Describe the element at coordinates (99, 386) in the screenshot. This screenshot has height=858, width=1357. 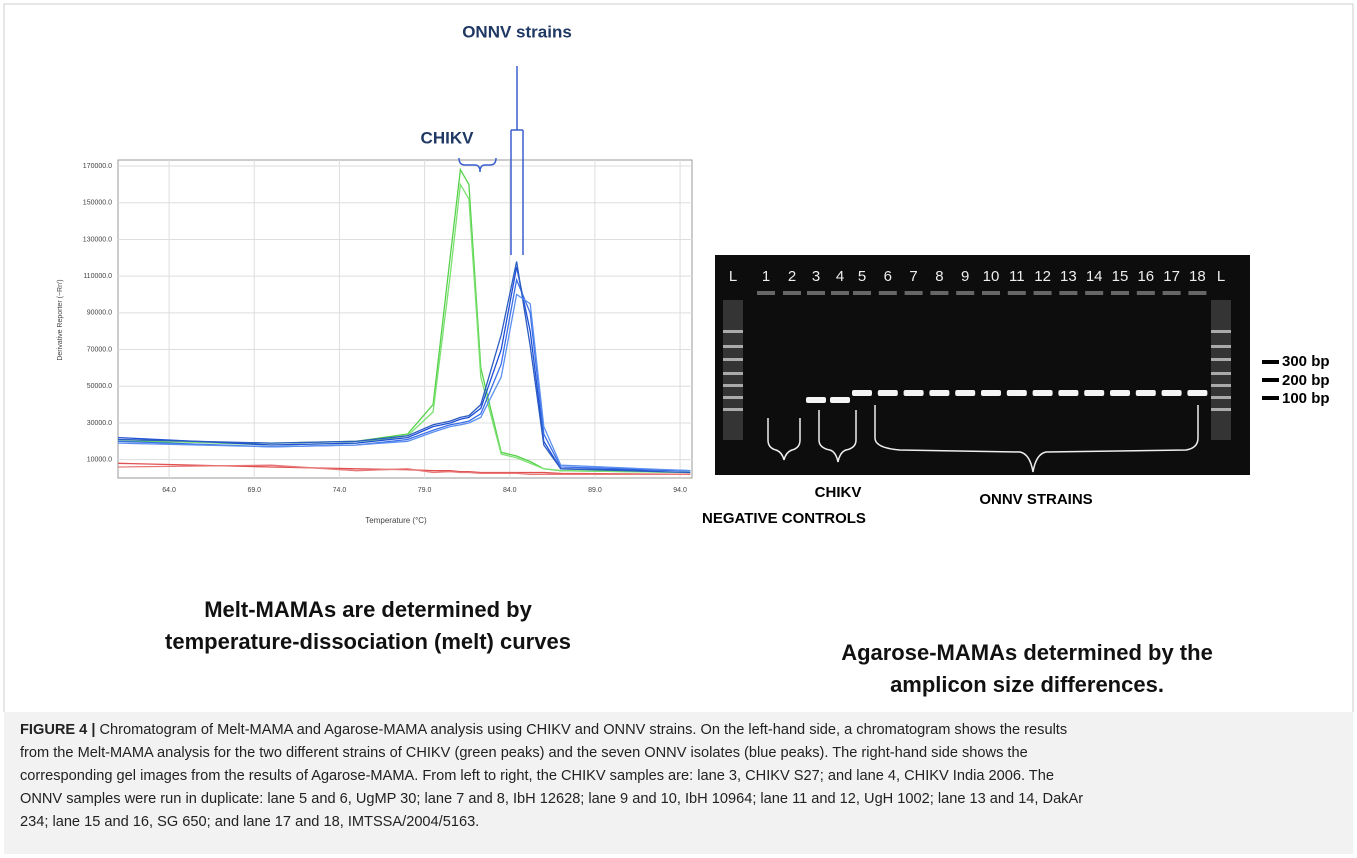
I see `y-tick-label: 50000.0` at that location.